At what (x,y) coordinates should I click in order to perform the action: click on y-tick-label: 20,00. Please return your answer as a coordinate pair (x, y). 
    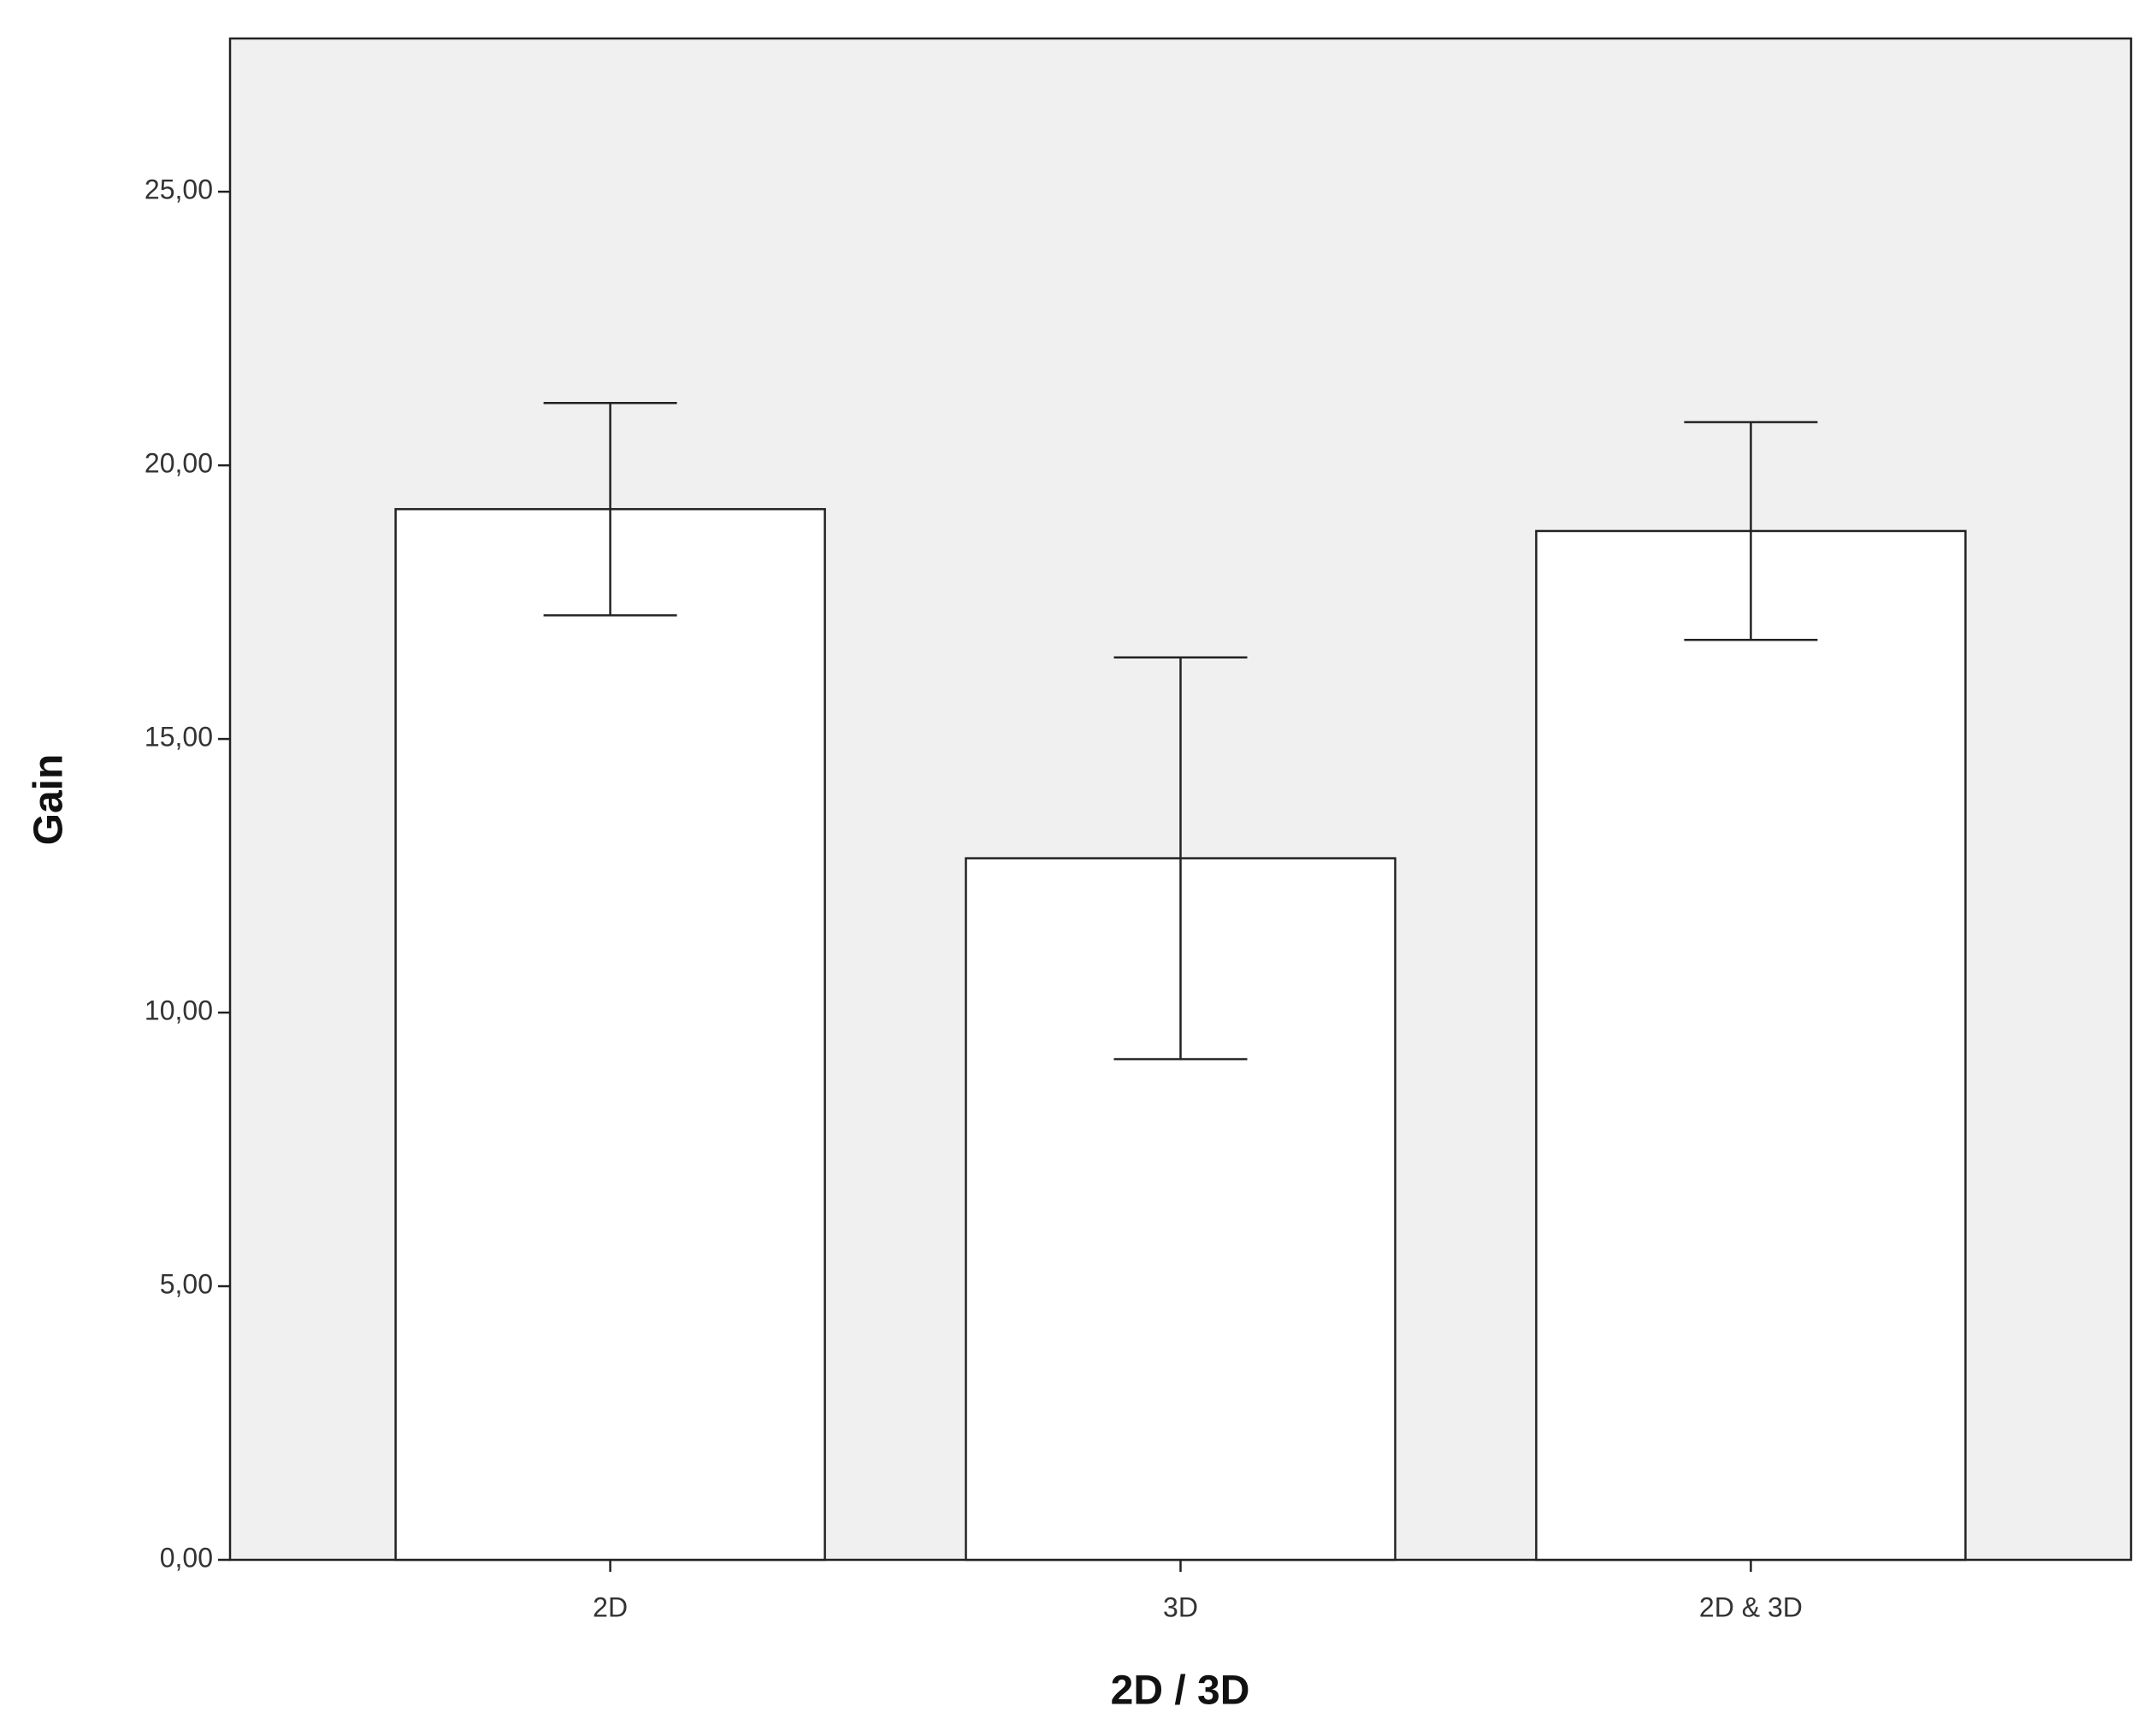
    Looking at the image, I should click on (179, 463).